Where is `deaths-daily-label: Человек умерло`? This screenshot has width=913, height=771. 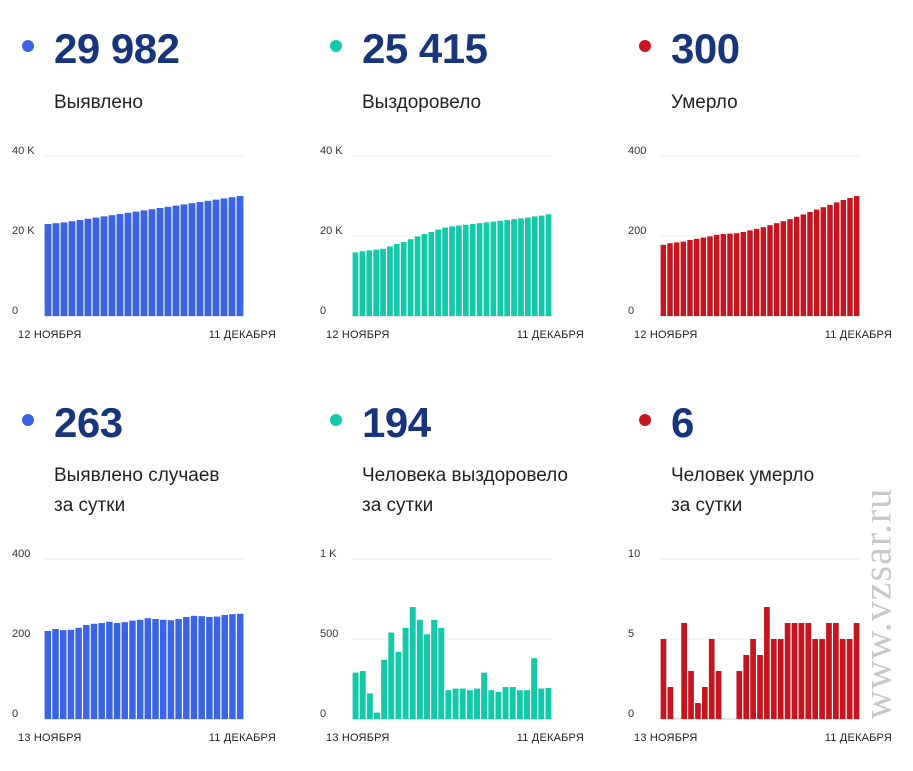
deaths-daily-label: Человек умерло is located at coordinates (743, 475).